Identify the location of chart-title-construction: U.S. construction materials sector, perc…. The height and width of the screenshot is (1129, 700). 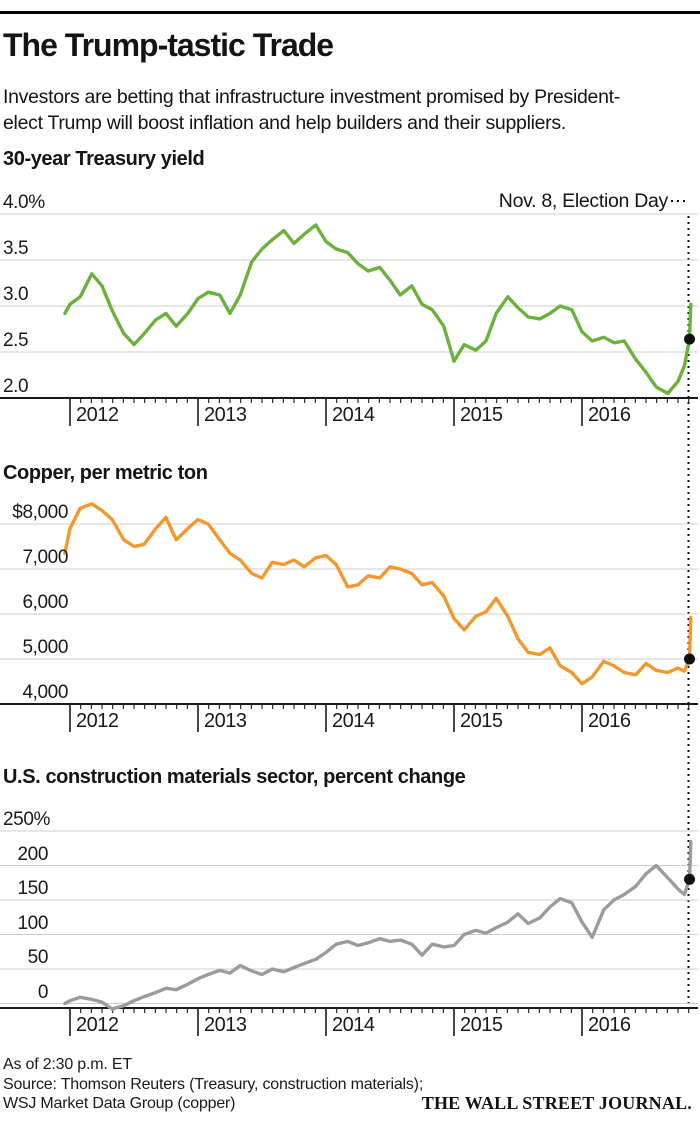
(234, 777).